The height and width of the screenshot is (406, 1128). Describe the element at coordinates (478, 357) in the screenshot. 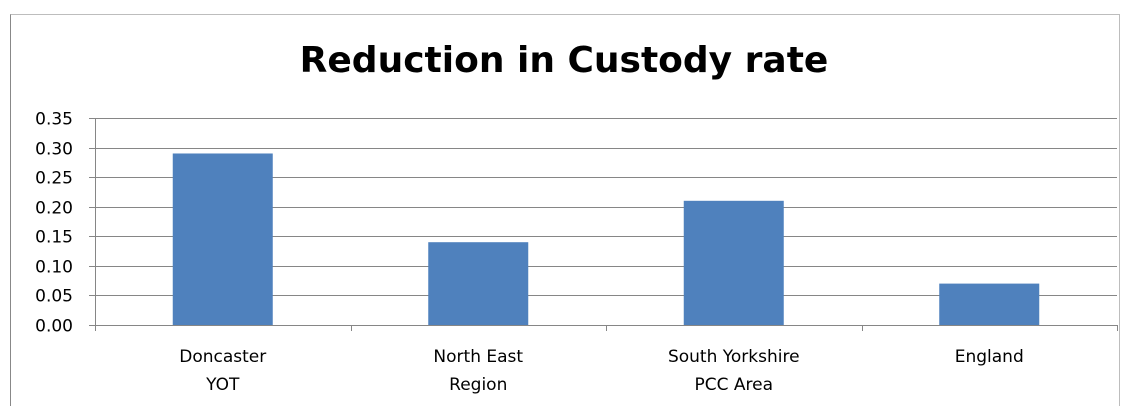

I see `x-category-label-line: North East` at that location.